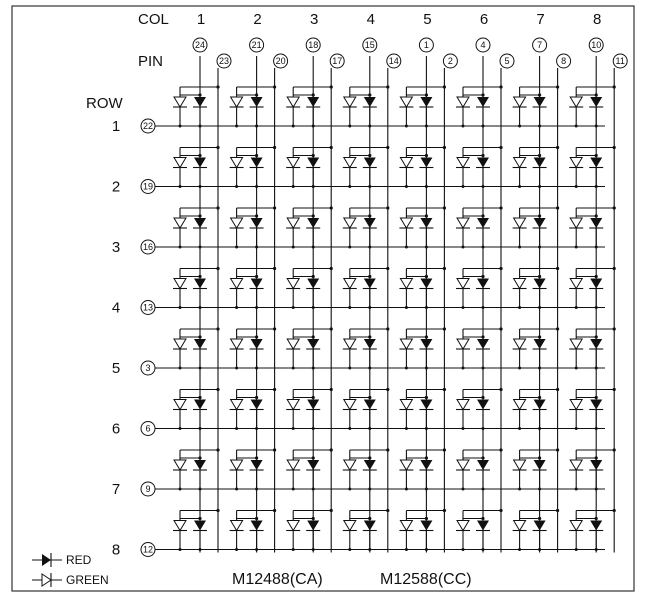 Image resolution: width=648 pixels, height=607 pixels. I want to click on pin-label: 18, so click(313, 45).